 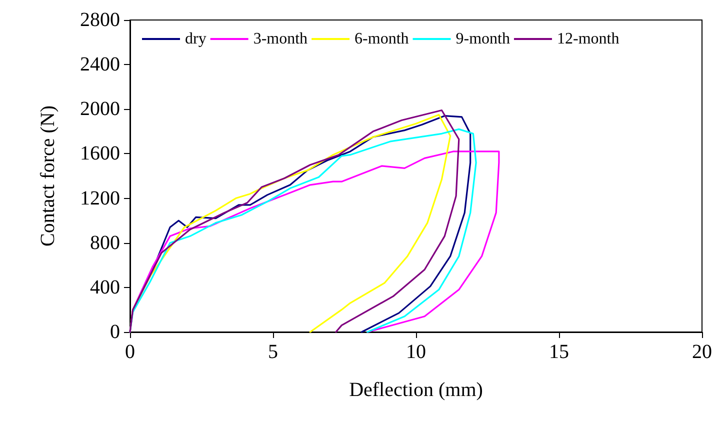 What do you see at coordinates (130, 352) in the screenshot?
I see `x-tick-label: 0` at bounding box center [130, 352].